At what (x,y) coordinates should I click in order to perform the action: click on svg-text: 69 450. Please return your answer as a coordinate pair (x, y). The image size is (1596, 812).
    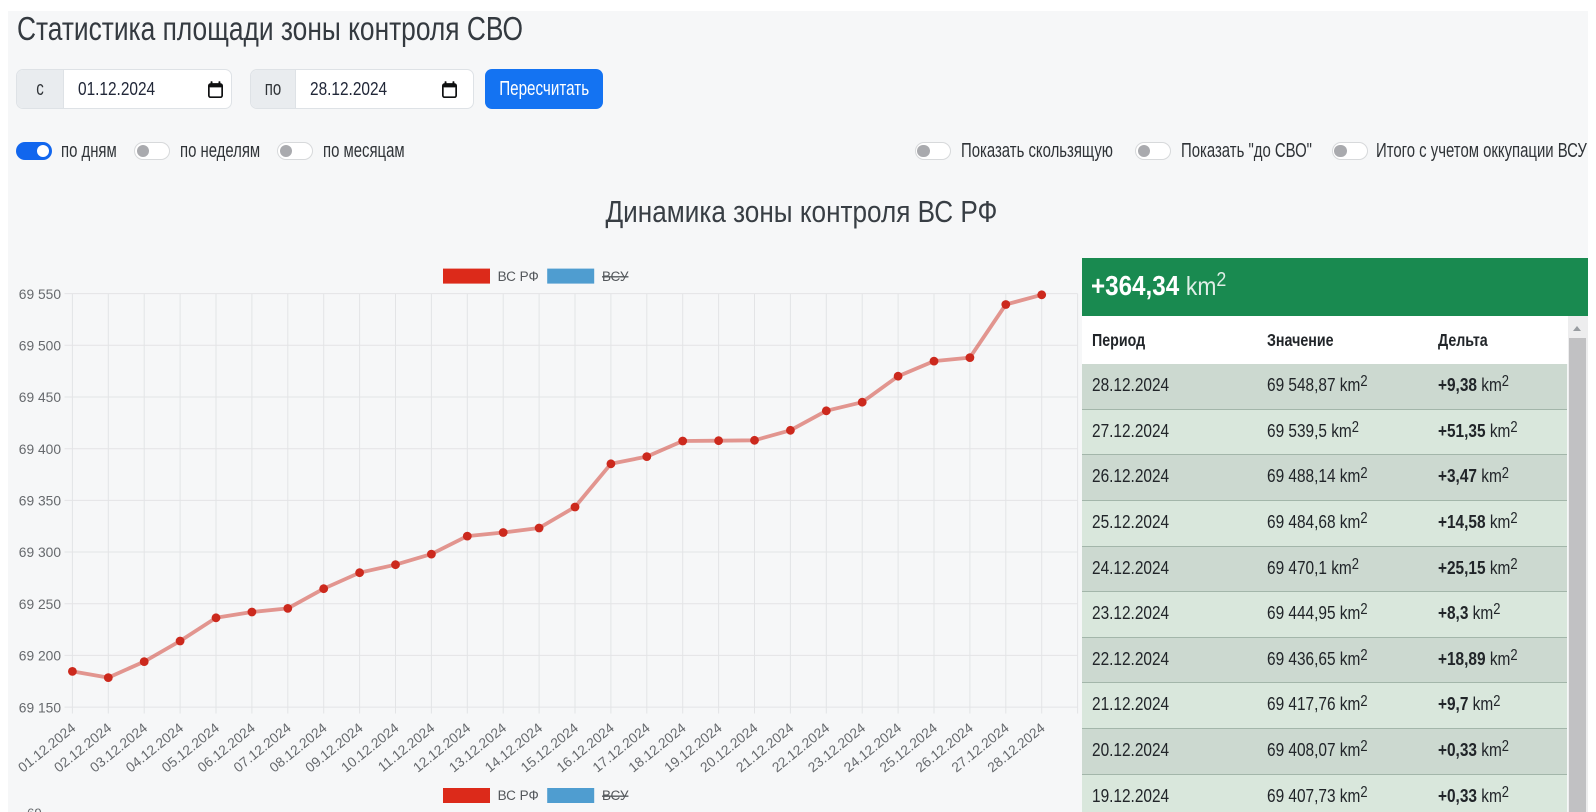
    Looking at the image, I should click on (40, 397).